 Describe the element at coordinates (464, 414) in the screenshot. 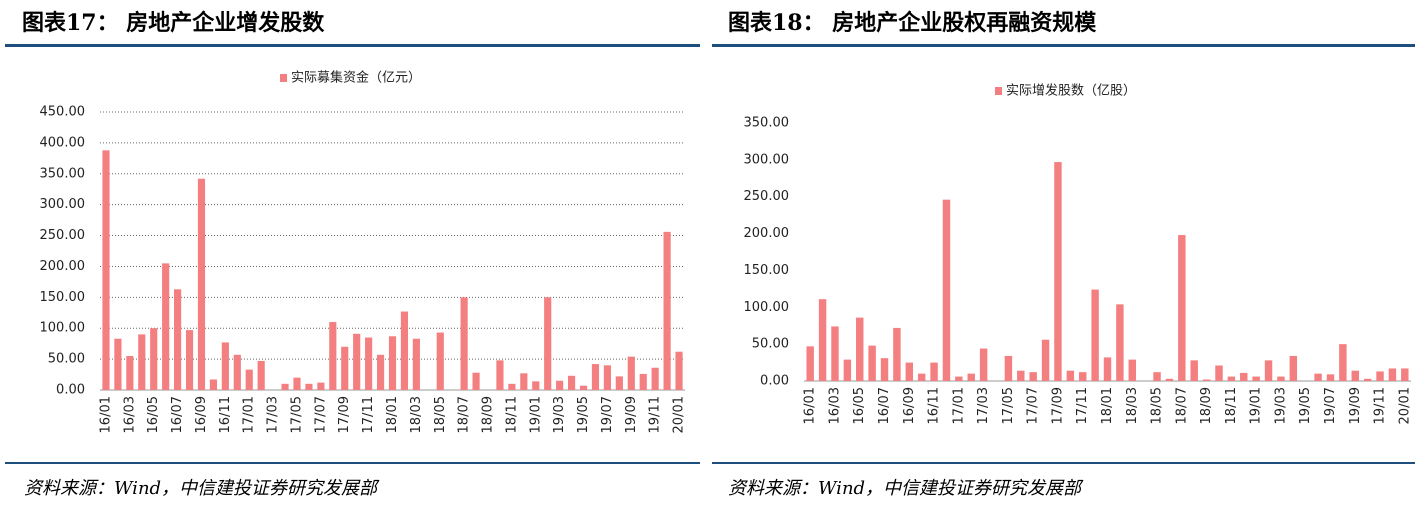

I see `x-tick-label: 18/07` at that location.